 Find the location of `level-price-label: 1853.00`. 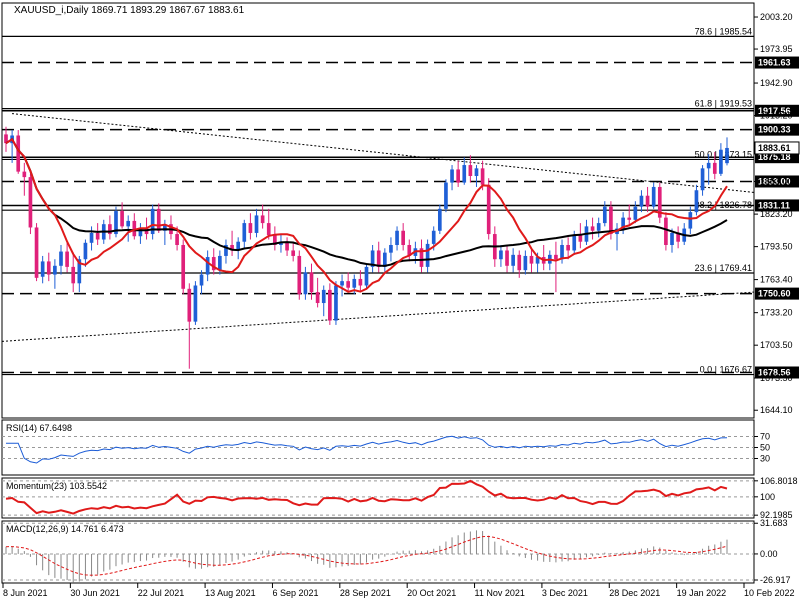

level-price-label: 1853.00 is located at coordinates (774, 181).